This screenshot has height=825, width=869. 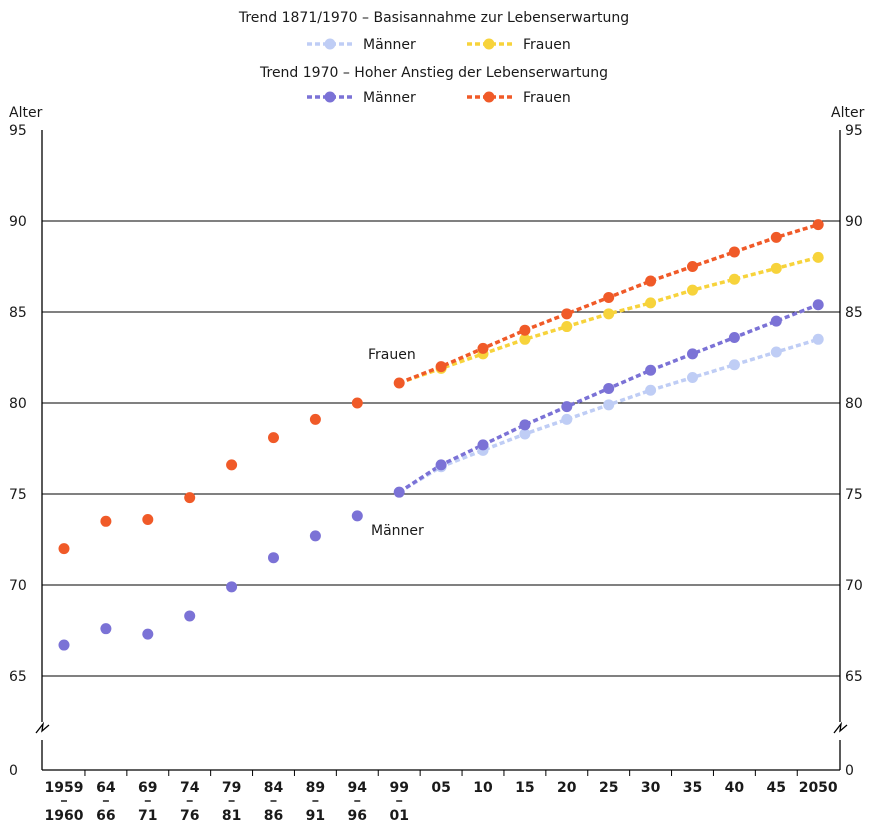 What do you see at coordinates (389, 98) in the screenshot?
I see `legend-high-men-label: Männer` at bounding box center [389, 98].